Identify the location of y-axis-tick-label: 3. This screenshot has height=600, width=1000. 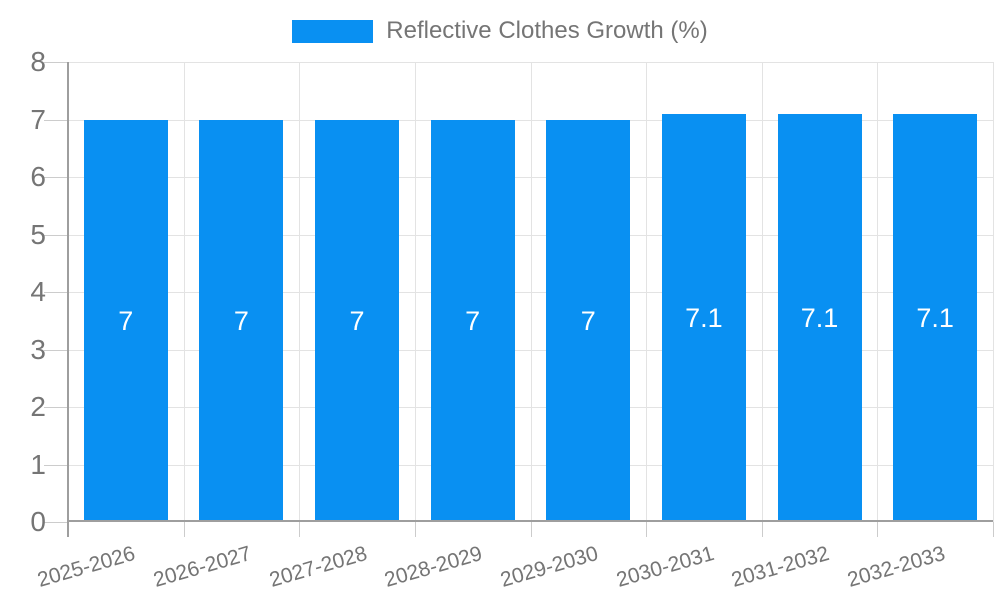
(38, 349).